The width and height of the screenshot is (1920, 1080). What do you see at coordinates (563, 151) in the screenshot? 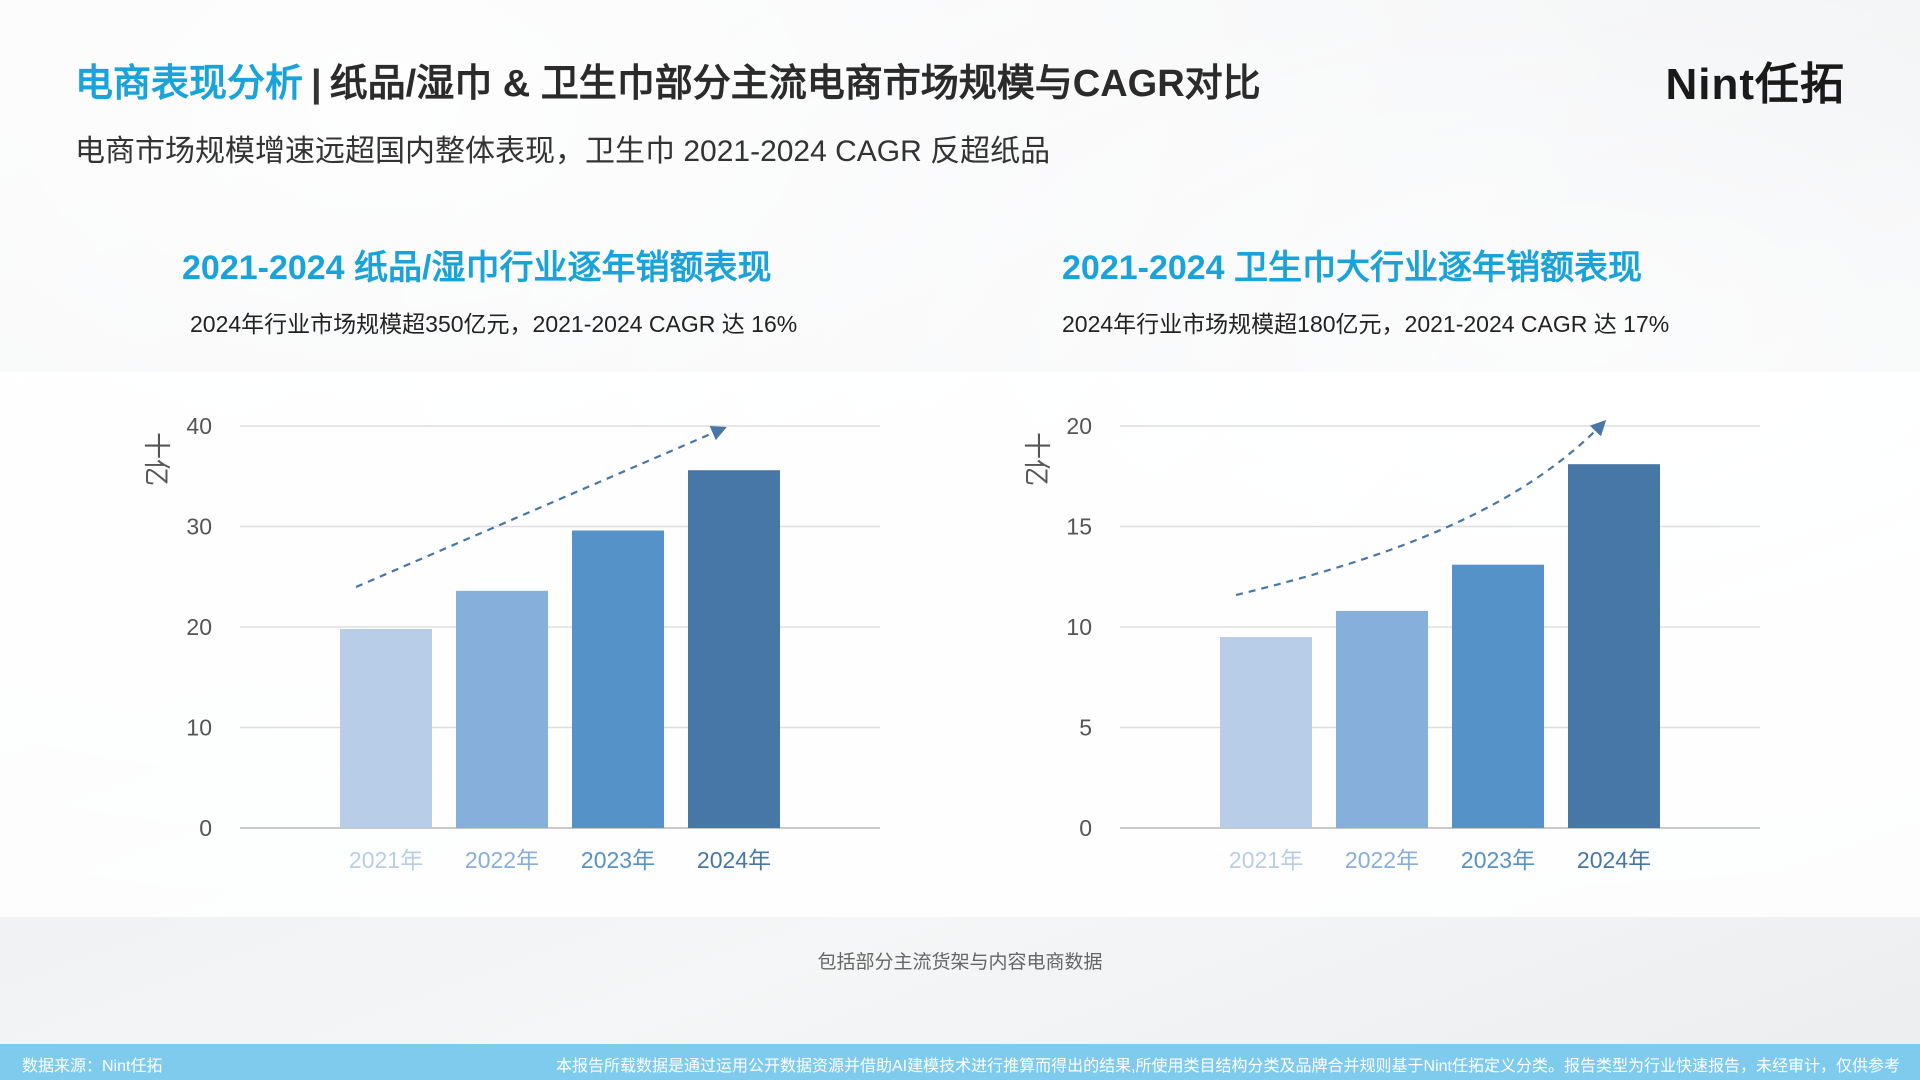
I see `page-subtitle: 电商市场规模增速远超国内整体表现，卫生巾 2021-2024 CAGR 反超纸品` at bounding box center [563, 151].